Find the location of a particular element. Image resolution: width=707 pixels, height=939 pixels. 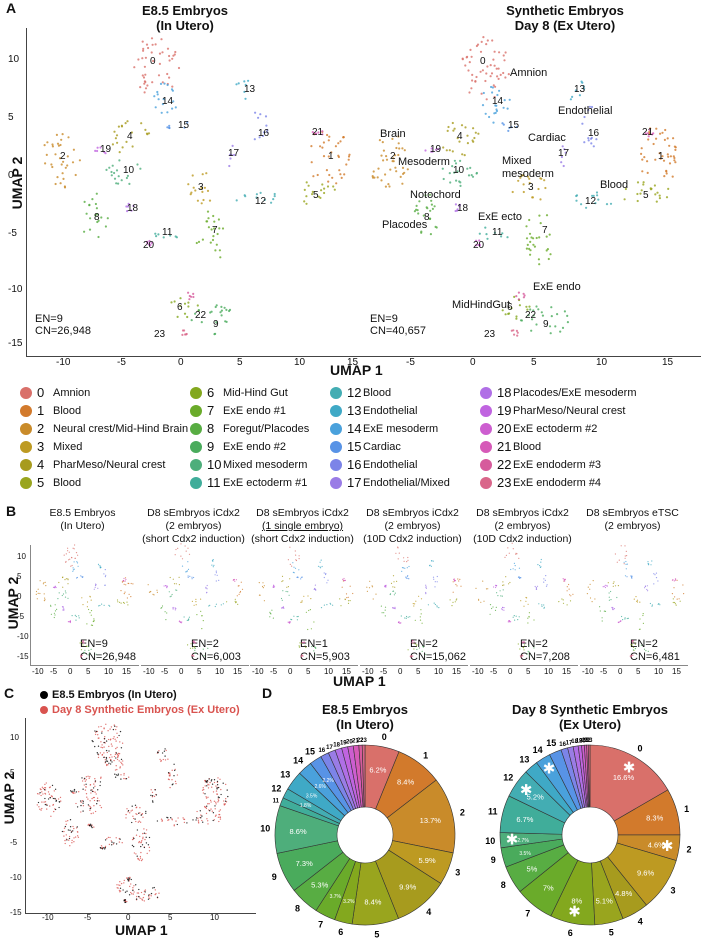

legend-color-dot is located at coordinates (336, 464).